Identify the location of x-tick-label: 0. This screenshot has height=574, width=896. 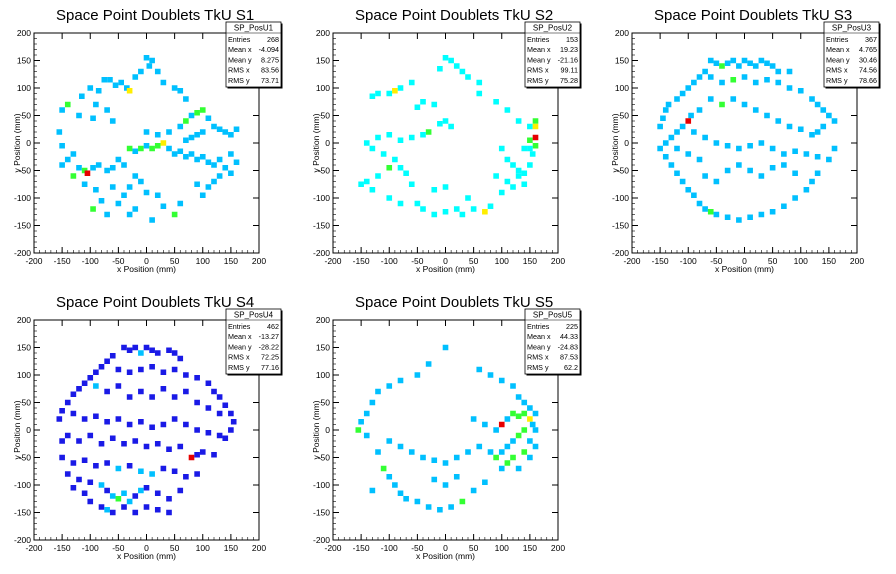
(445, 261).